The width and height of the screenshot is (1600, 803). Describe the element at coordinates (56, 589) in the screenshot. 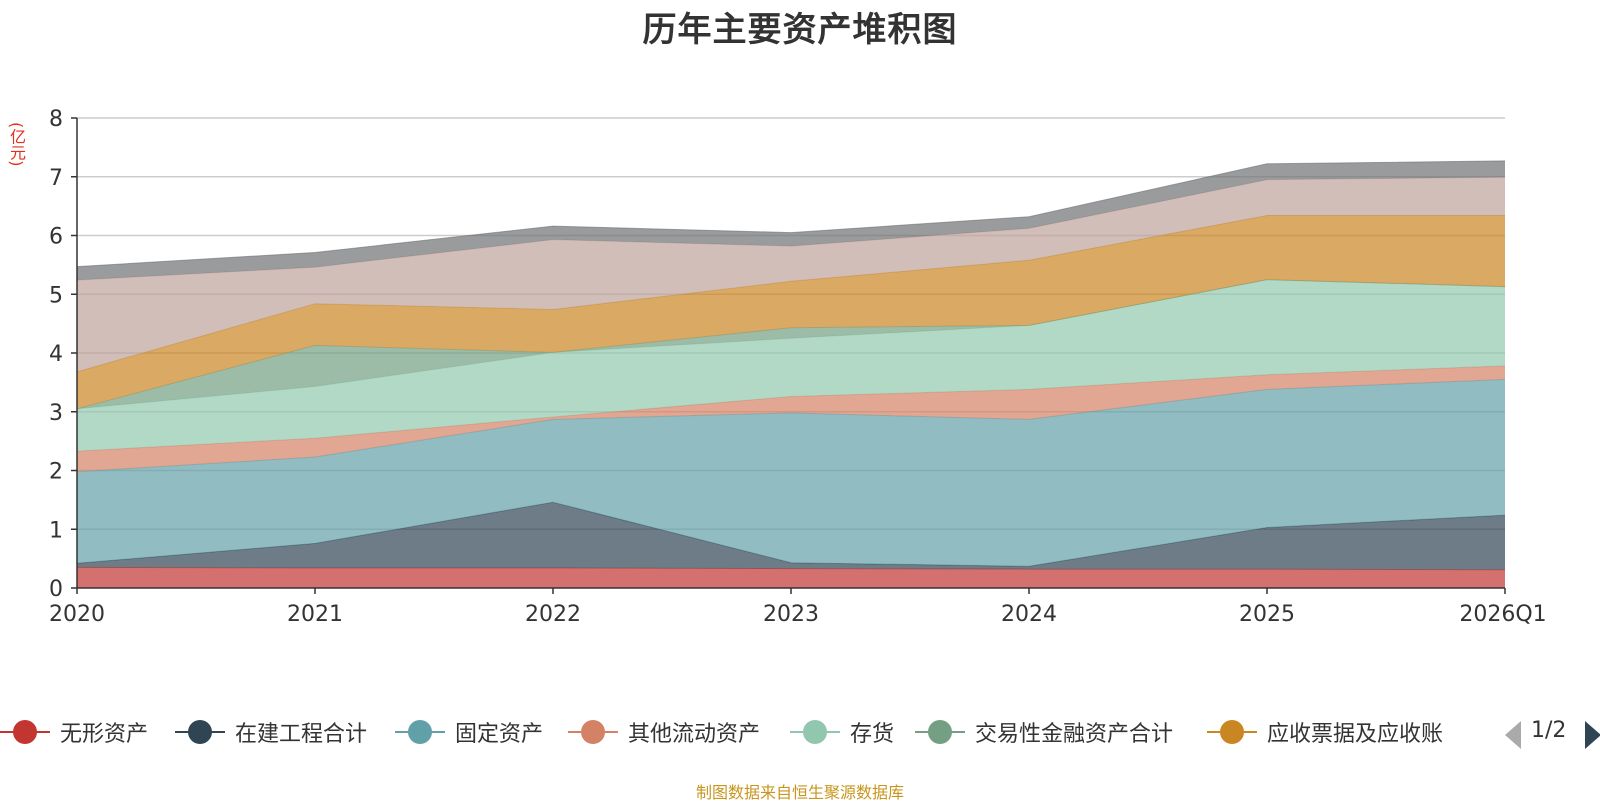

I see `y-tick-label: 0` at that location.